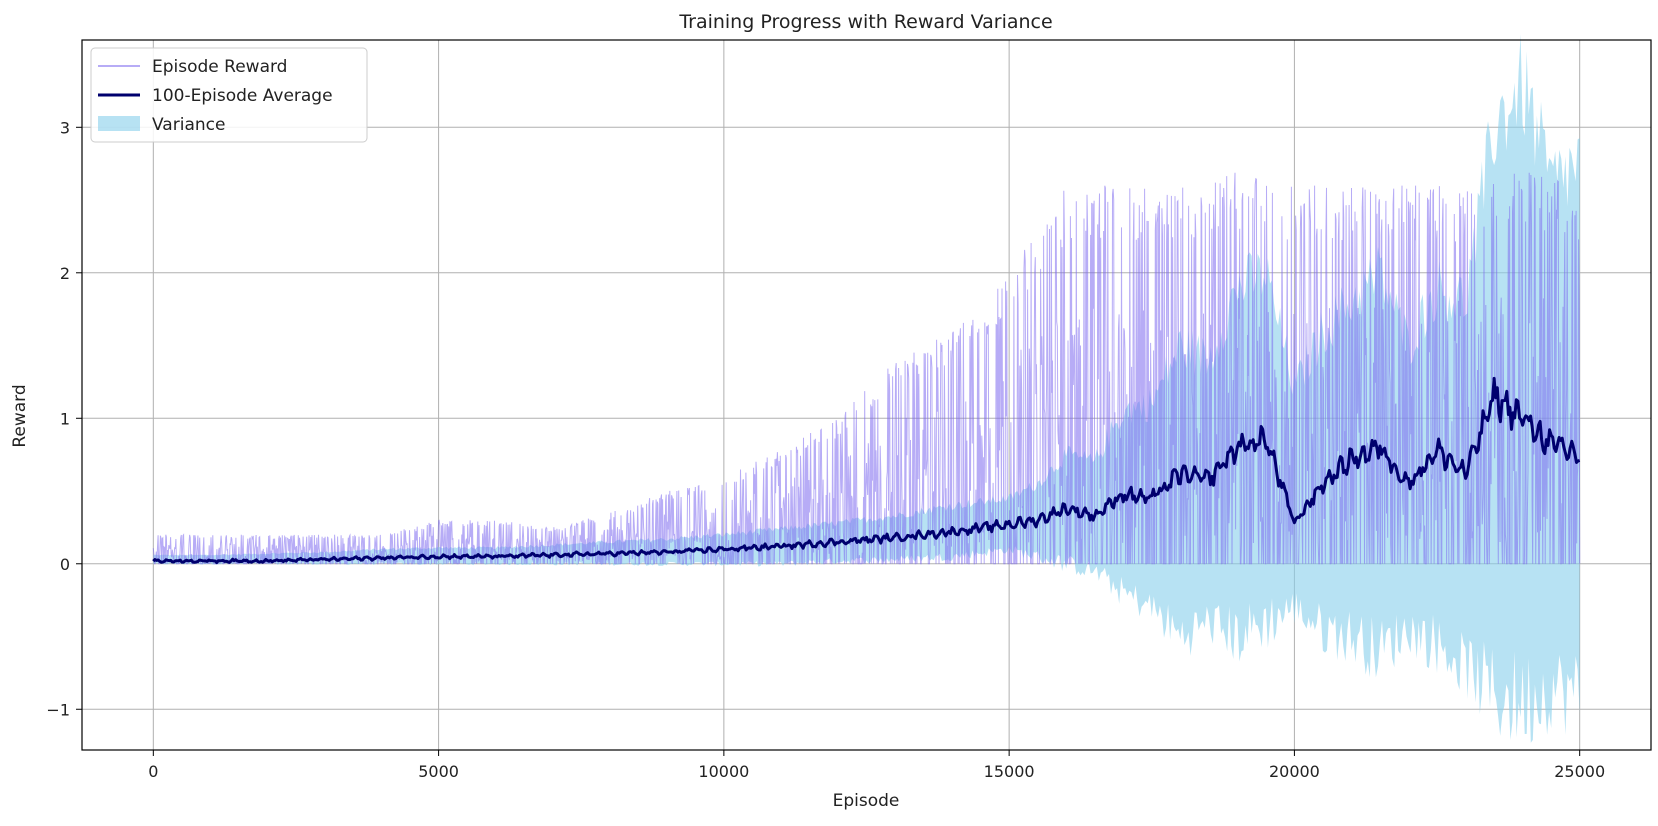 The image size is (1658, 826). I want to click on x-tick-label: 20000, so click(1294, 771).